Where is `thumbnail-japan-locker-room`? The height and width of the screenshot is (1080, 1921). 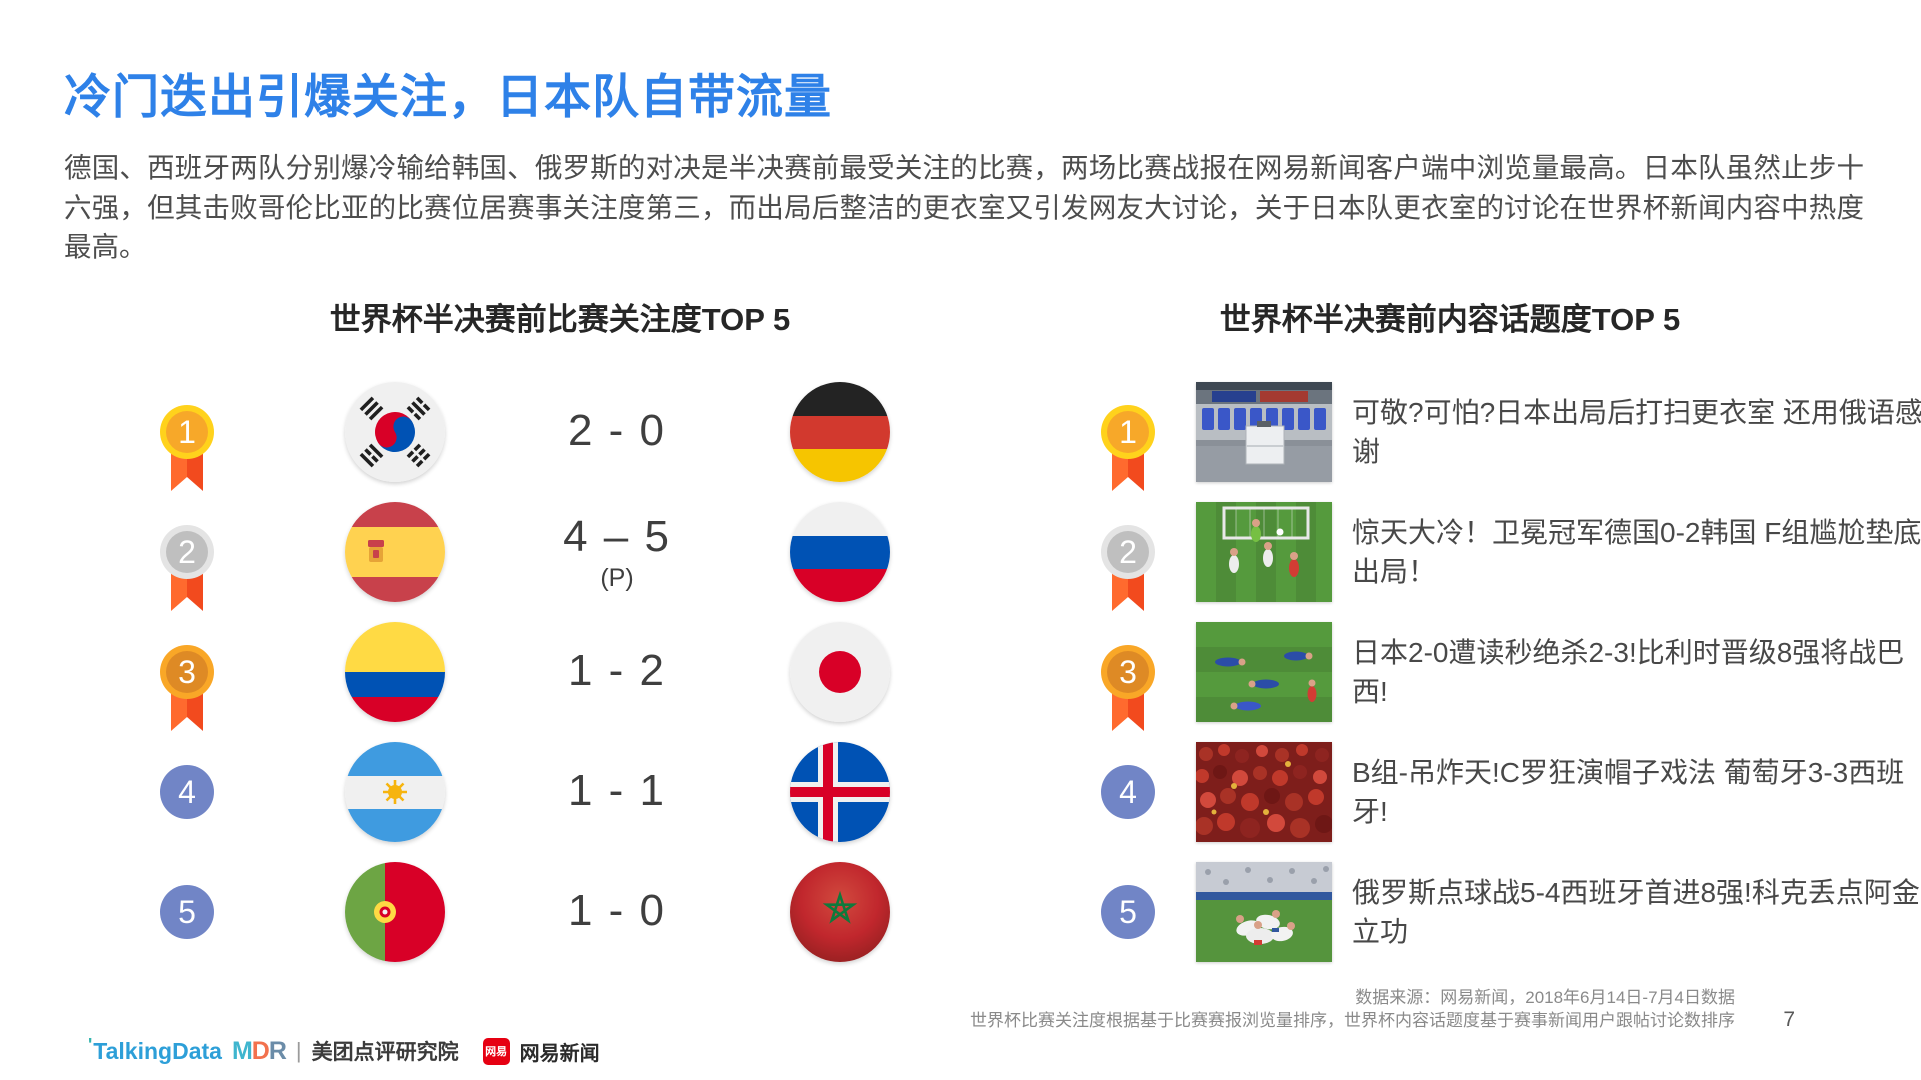 thumbnail-japan-locker-room is located at coordinates (1264, 432).